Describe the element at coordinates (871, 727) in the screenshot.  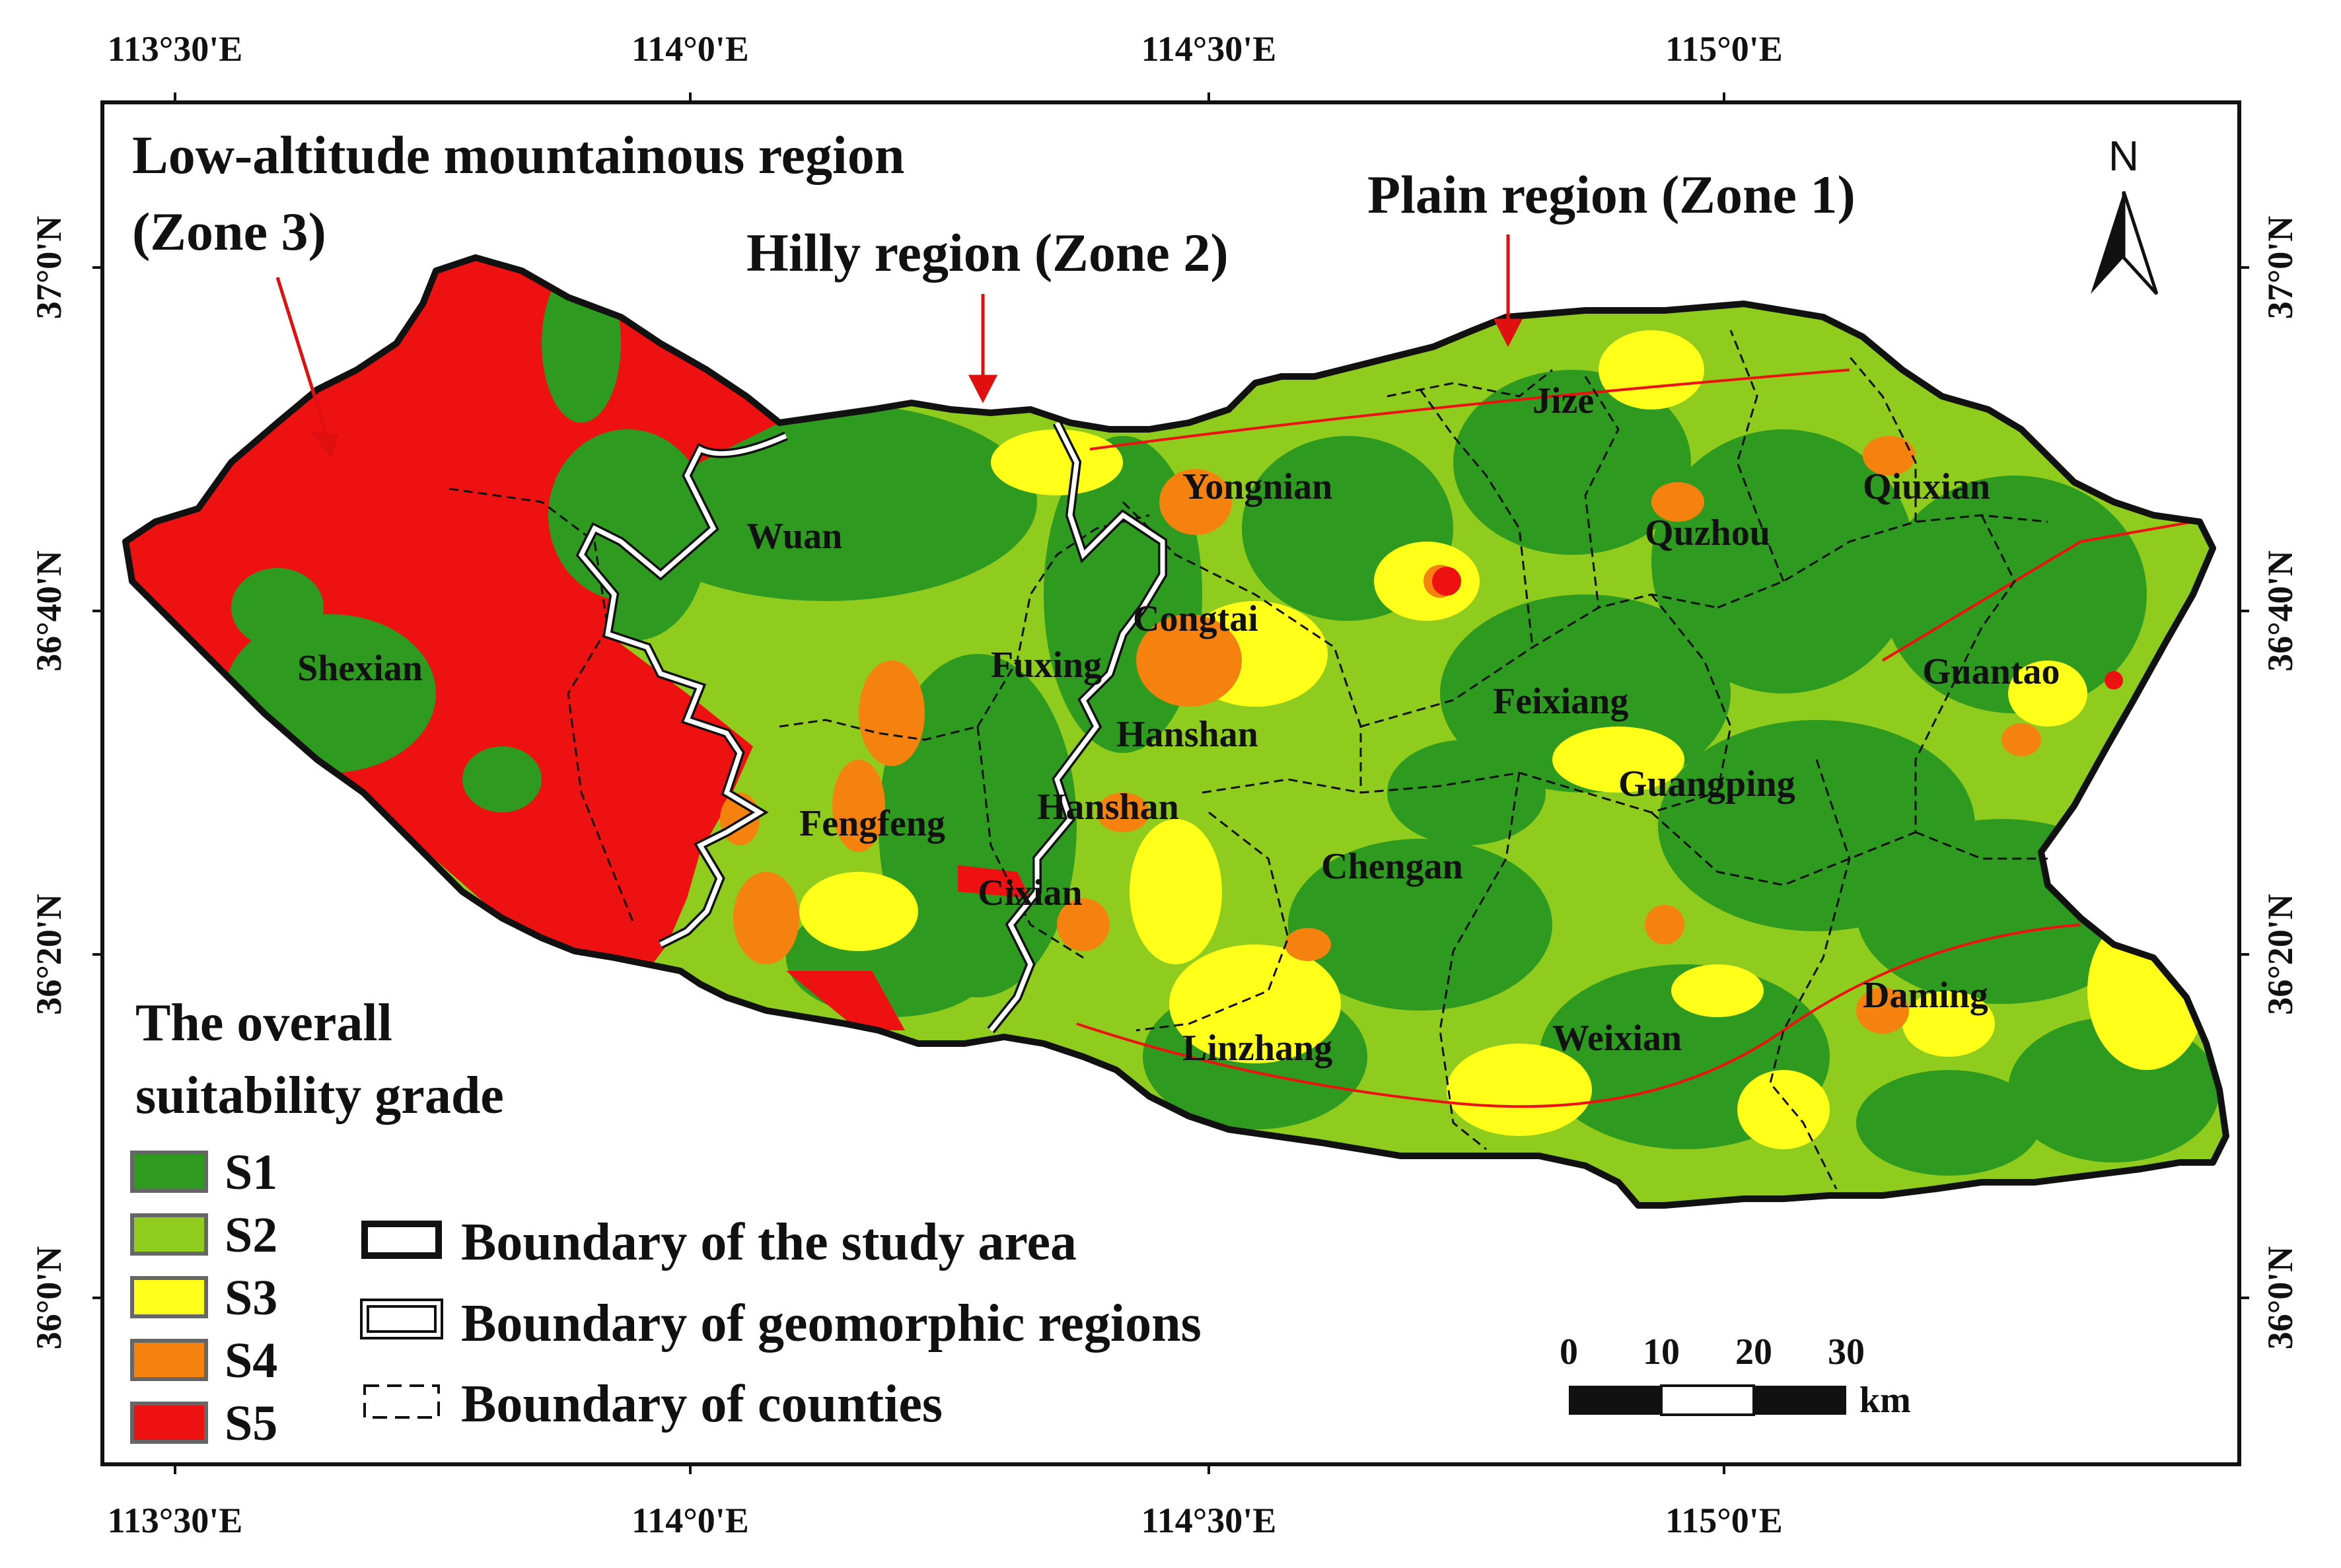
I see `geomorphic-boundaries` at that location.